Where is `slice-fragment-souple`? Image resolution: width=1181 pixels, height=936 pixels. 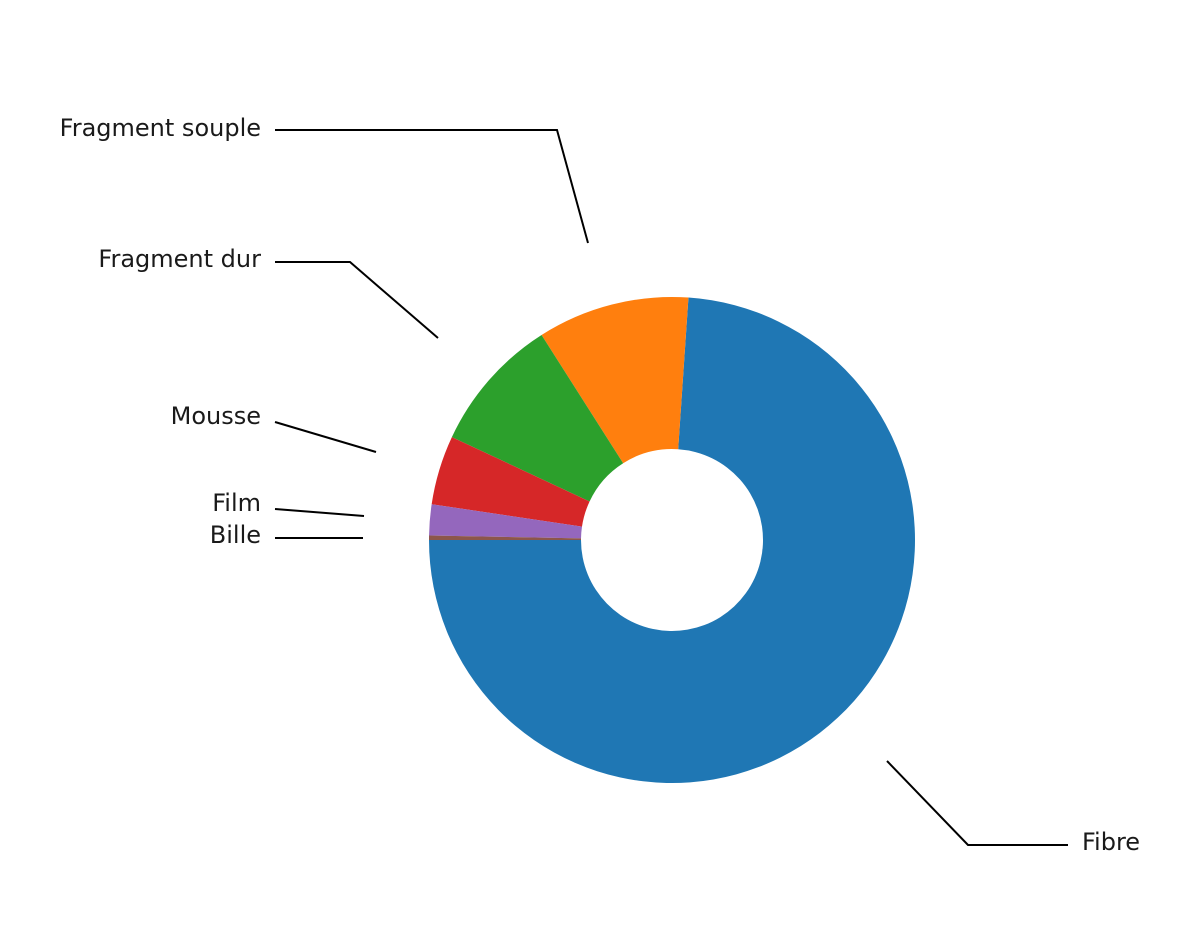
slice-fragment-souple is located at coordinates (615, 380).